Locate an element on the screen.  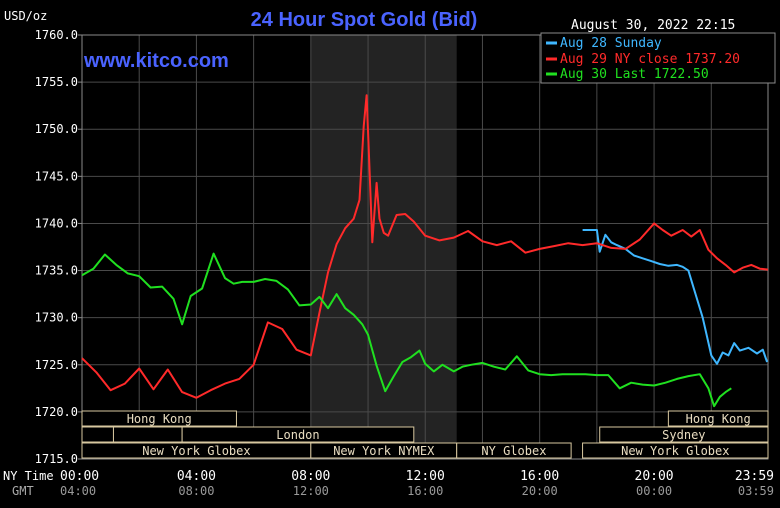
ny-time-row-label: NY Time is located at coordinates (28, 476).